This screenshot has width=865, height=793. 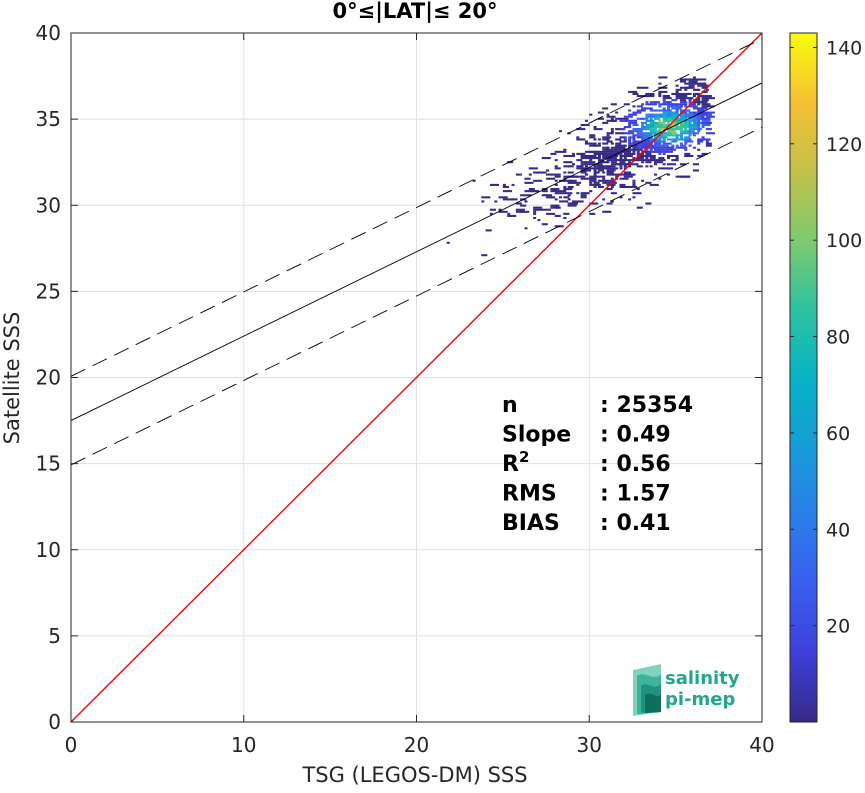 What do you see at coordinates (48, 205) in the screenshot?
I see `y-tick-label: 30` at bounding box center [48, 205].